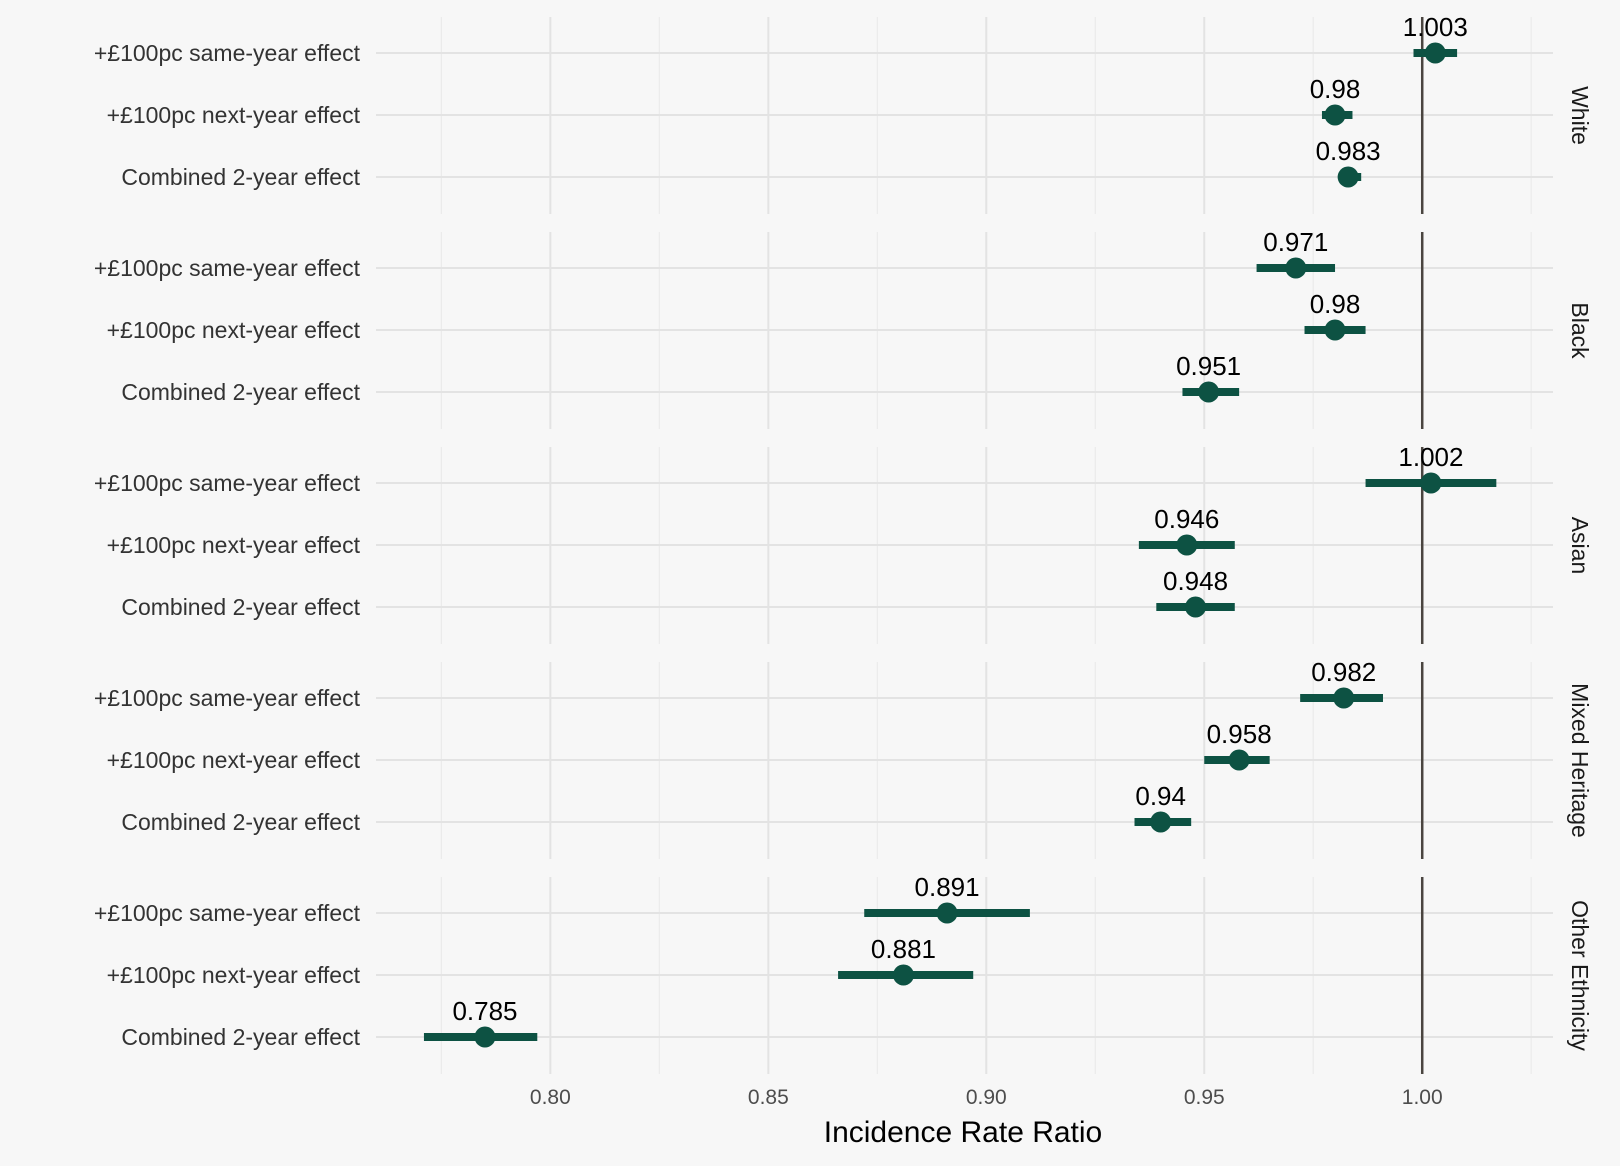  Describe the element at coordinates (1580, 330) in the screenshot. I see `facet-strip-label: Black` at that location.